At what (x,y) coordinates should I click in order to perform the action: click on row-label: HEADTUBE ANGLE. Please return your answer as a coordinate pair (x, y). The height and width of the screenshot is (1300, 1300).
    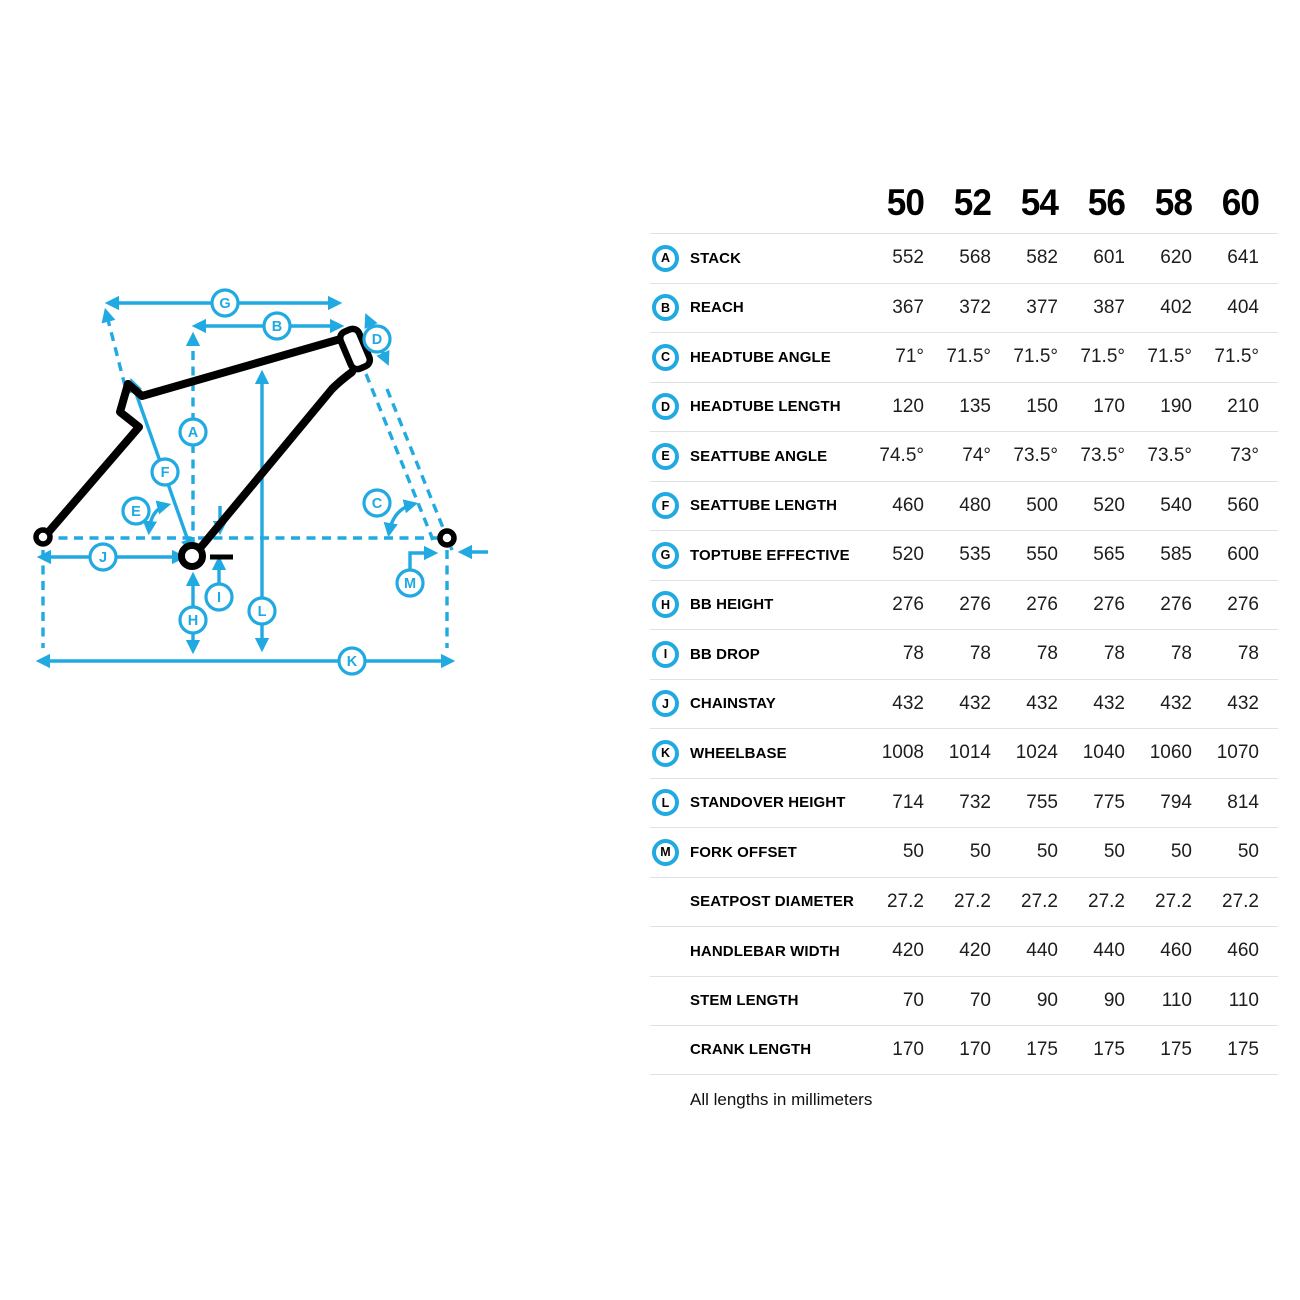
    Looking at the image, I should click on (760, 357).